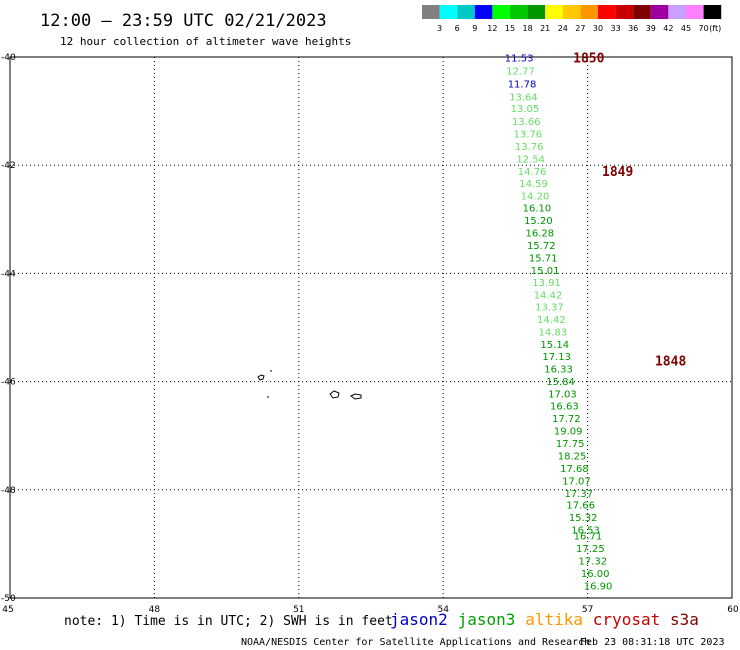 The height and width of the screenshot is (650, 740). Describe the element at coordinates (588, 537) in the screenshot. I see `swh-value: 16.71` at that location.